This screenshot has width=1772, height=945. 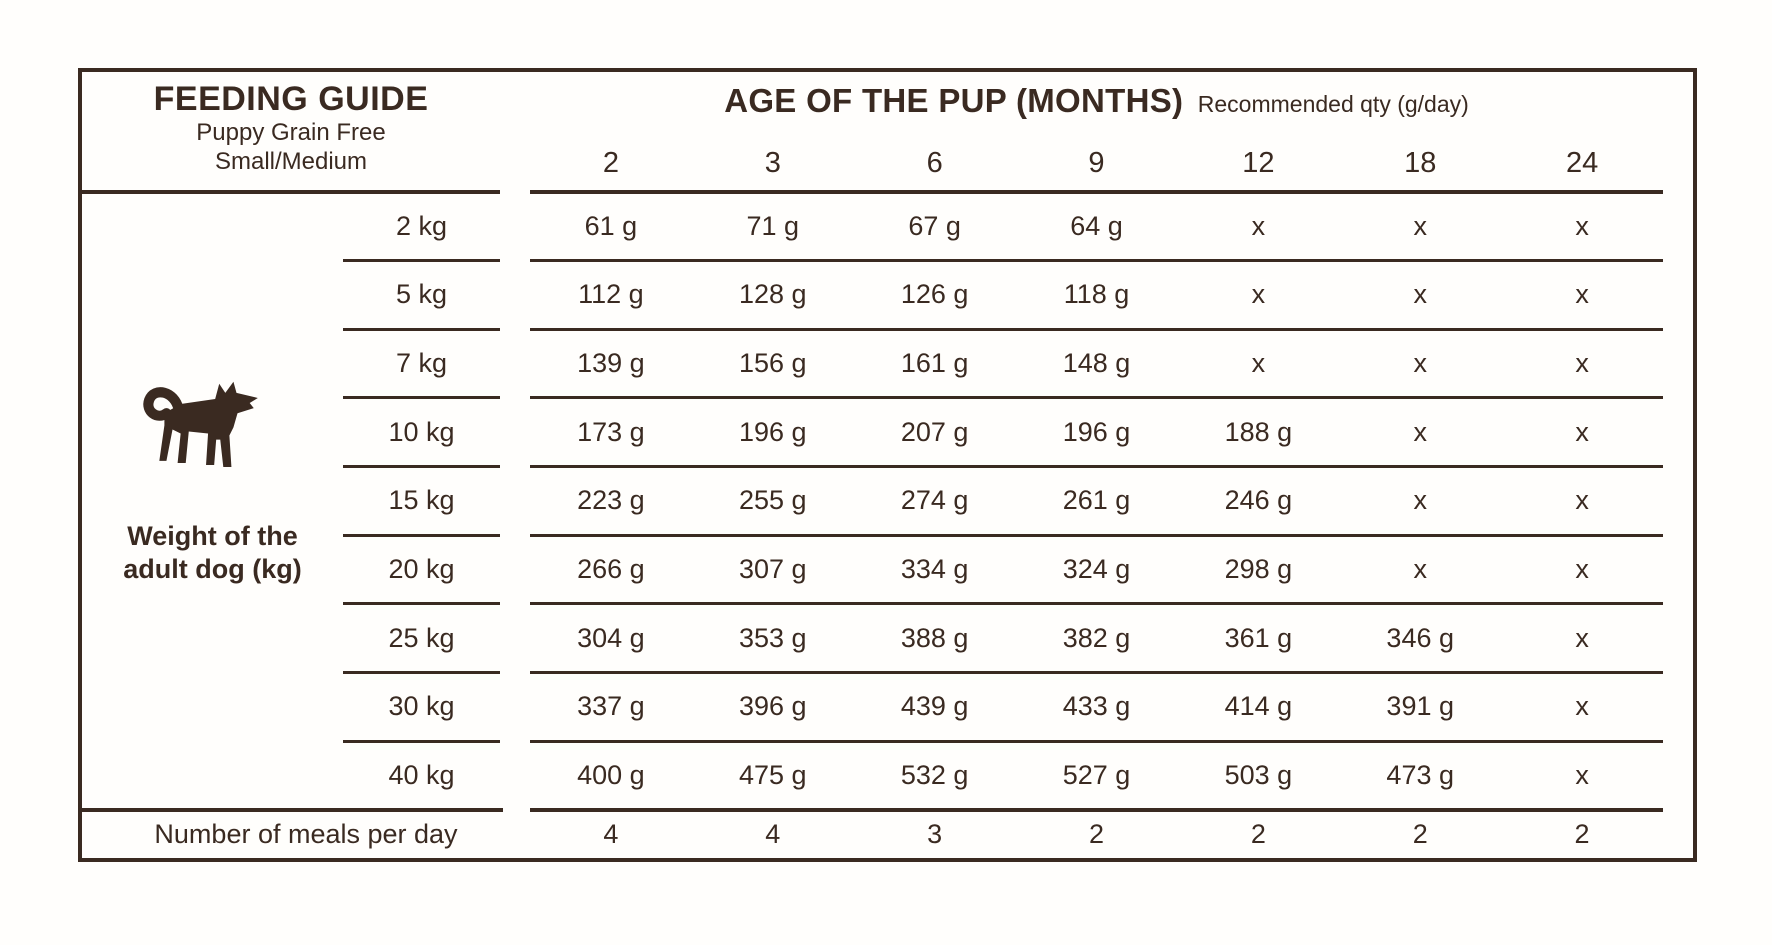 I want to click on column-headers: 2 3 6 9 12 18 24, so click(x=1096, y=163).